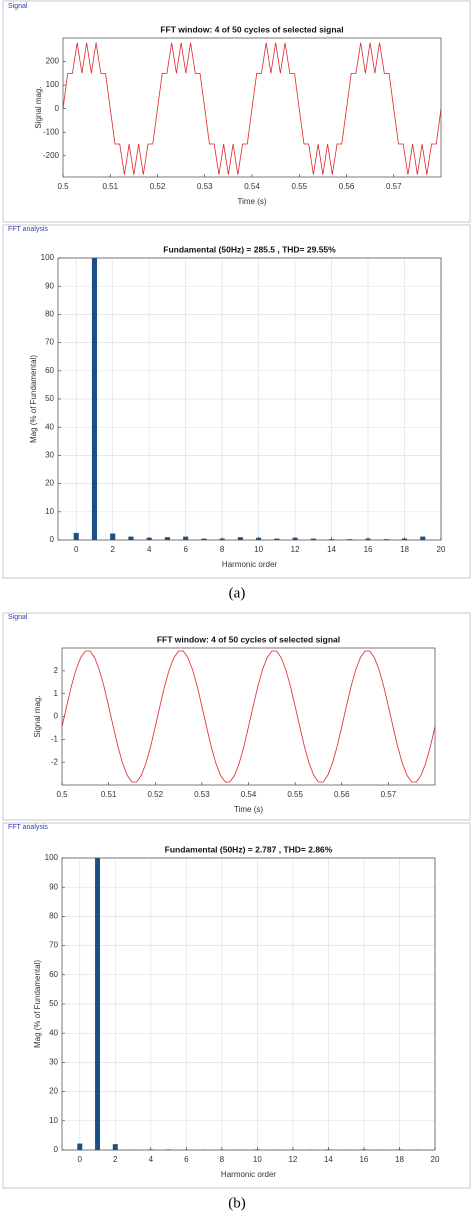 The height and width of the screenshot is (1216, 474). I want to click on x-tick-label: 0.5, so click(62, 794).